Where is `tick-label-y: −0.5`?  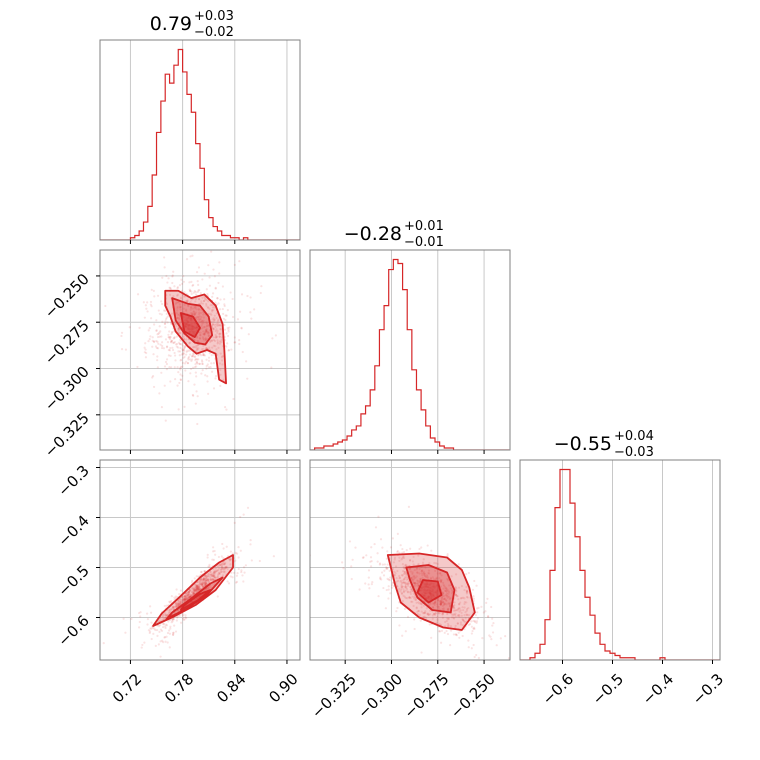 tick-label-y: −0.5 is located at coordinates (73, 581).